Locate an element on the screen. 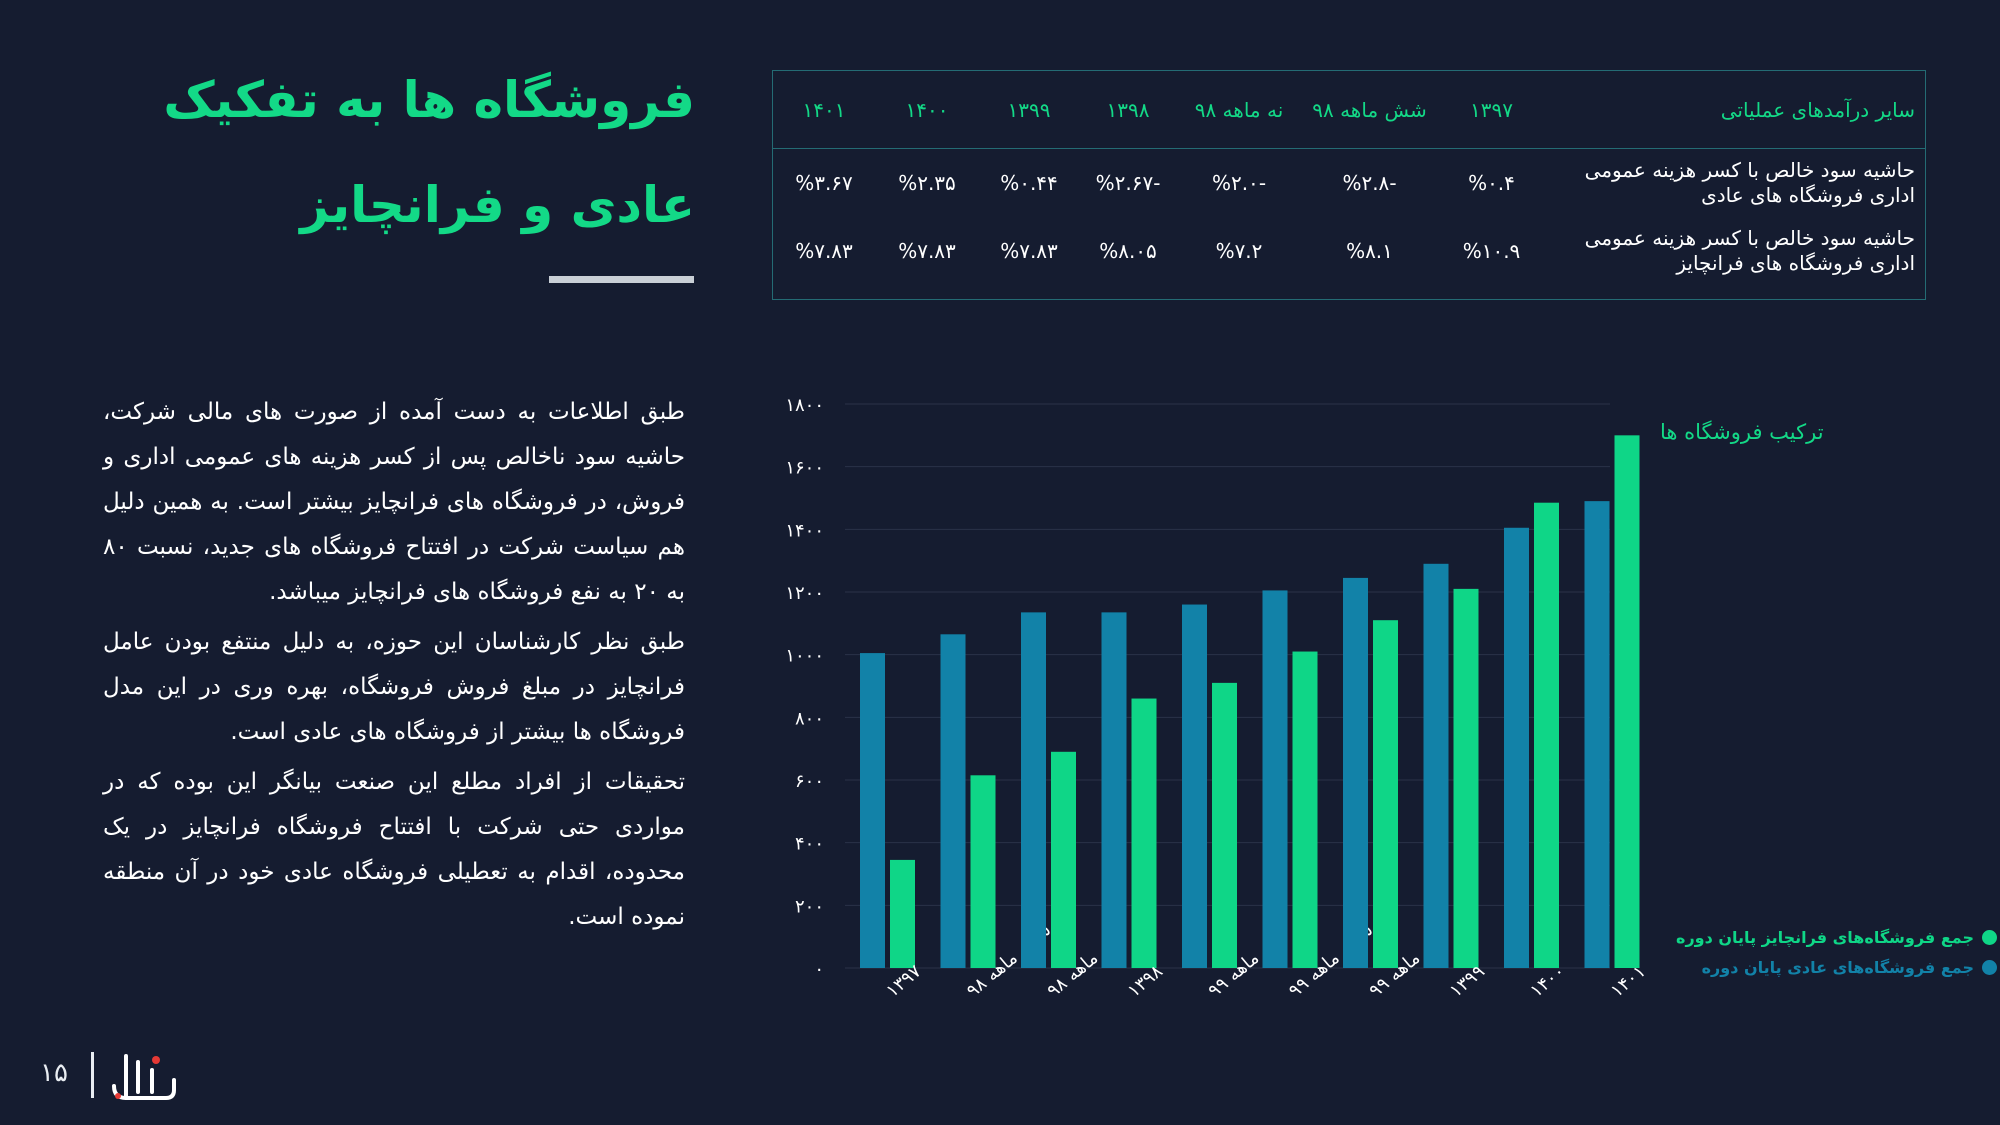 This screenshot has width=2000, height=1125. y-tick-label: ۸۰۰ is located at coordinates (809, 718).